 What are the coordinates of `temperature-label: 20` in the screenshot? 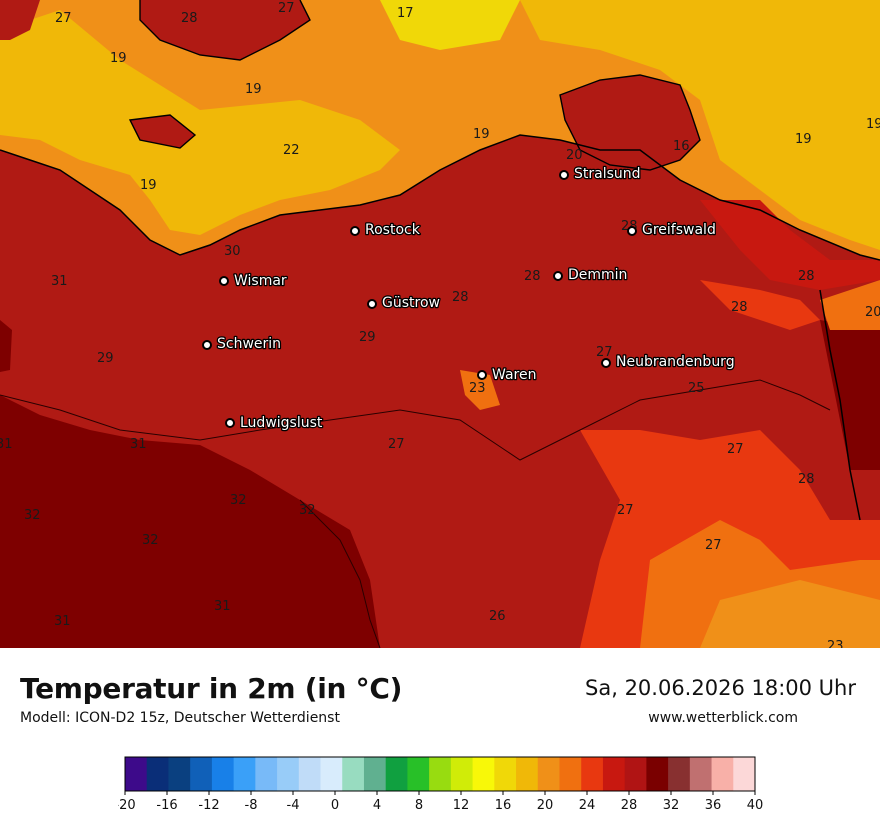 It's located at (872, 312).